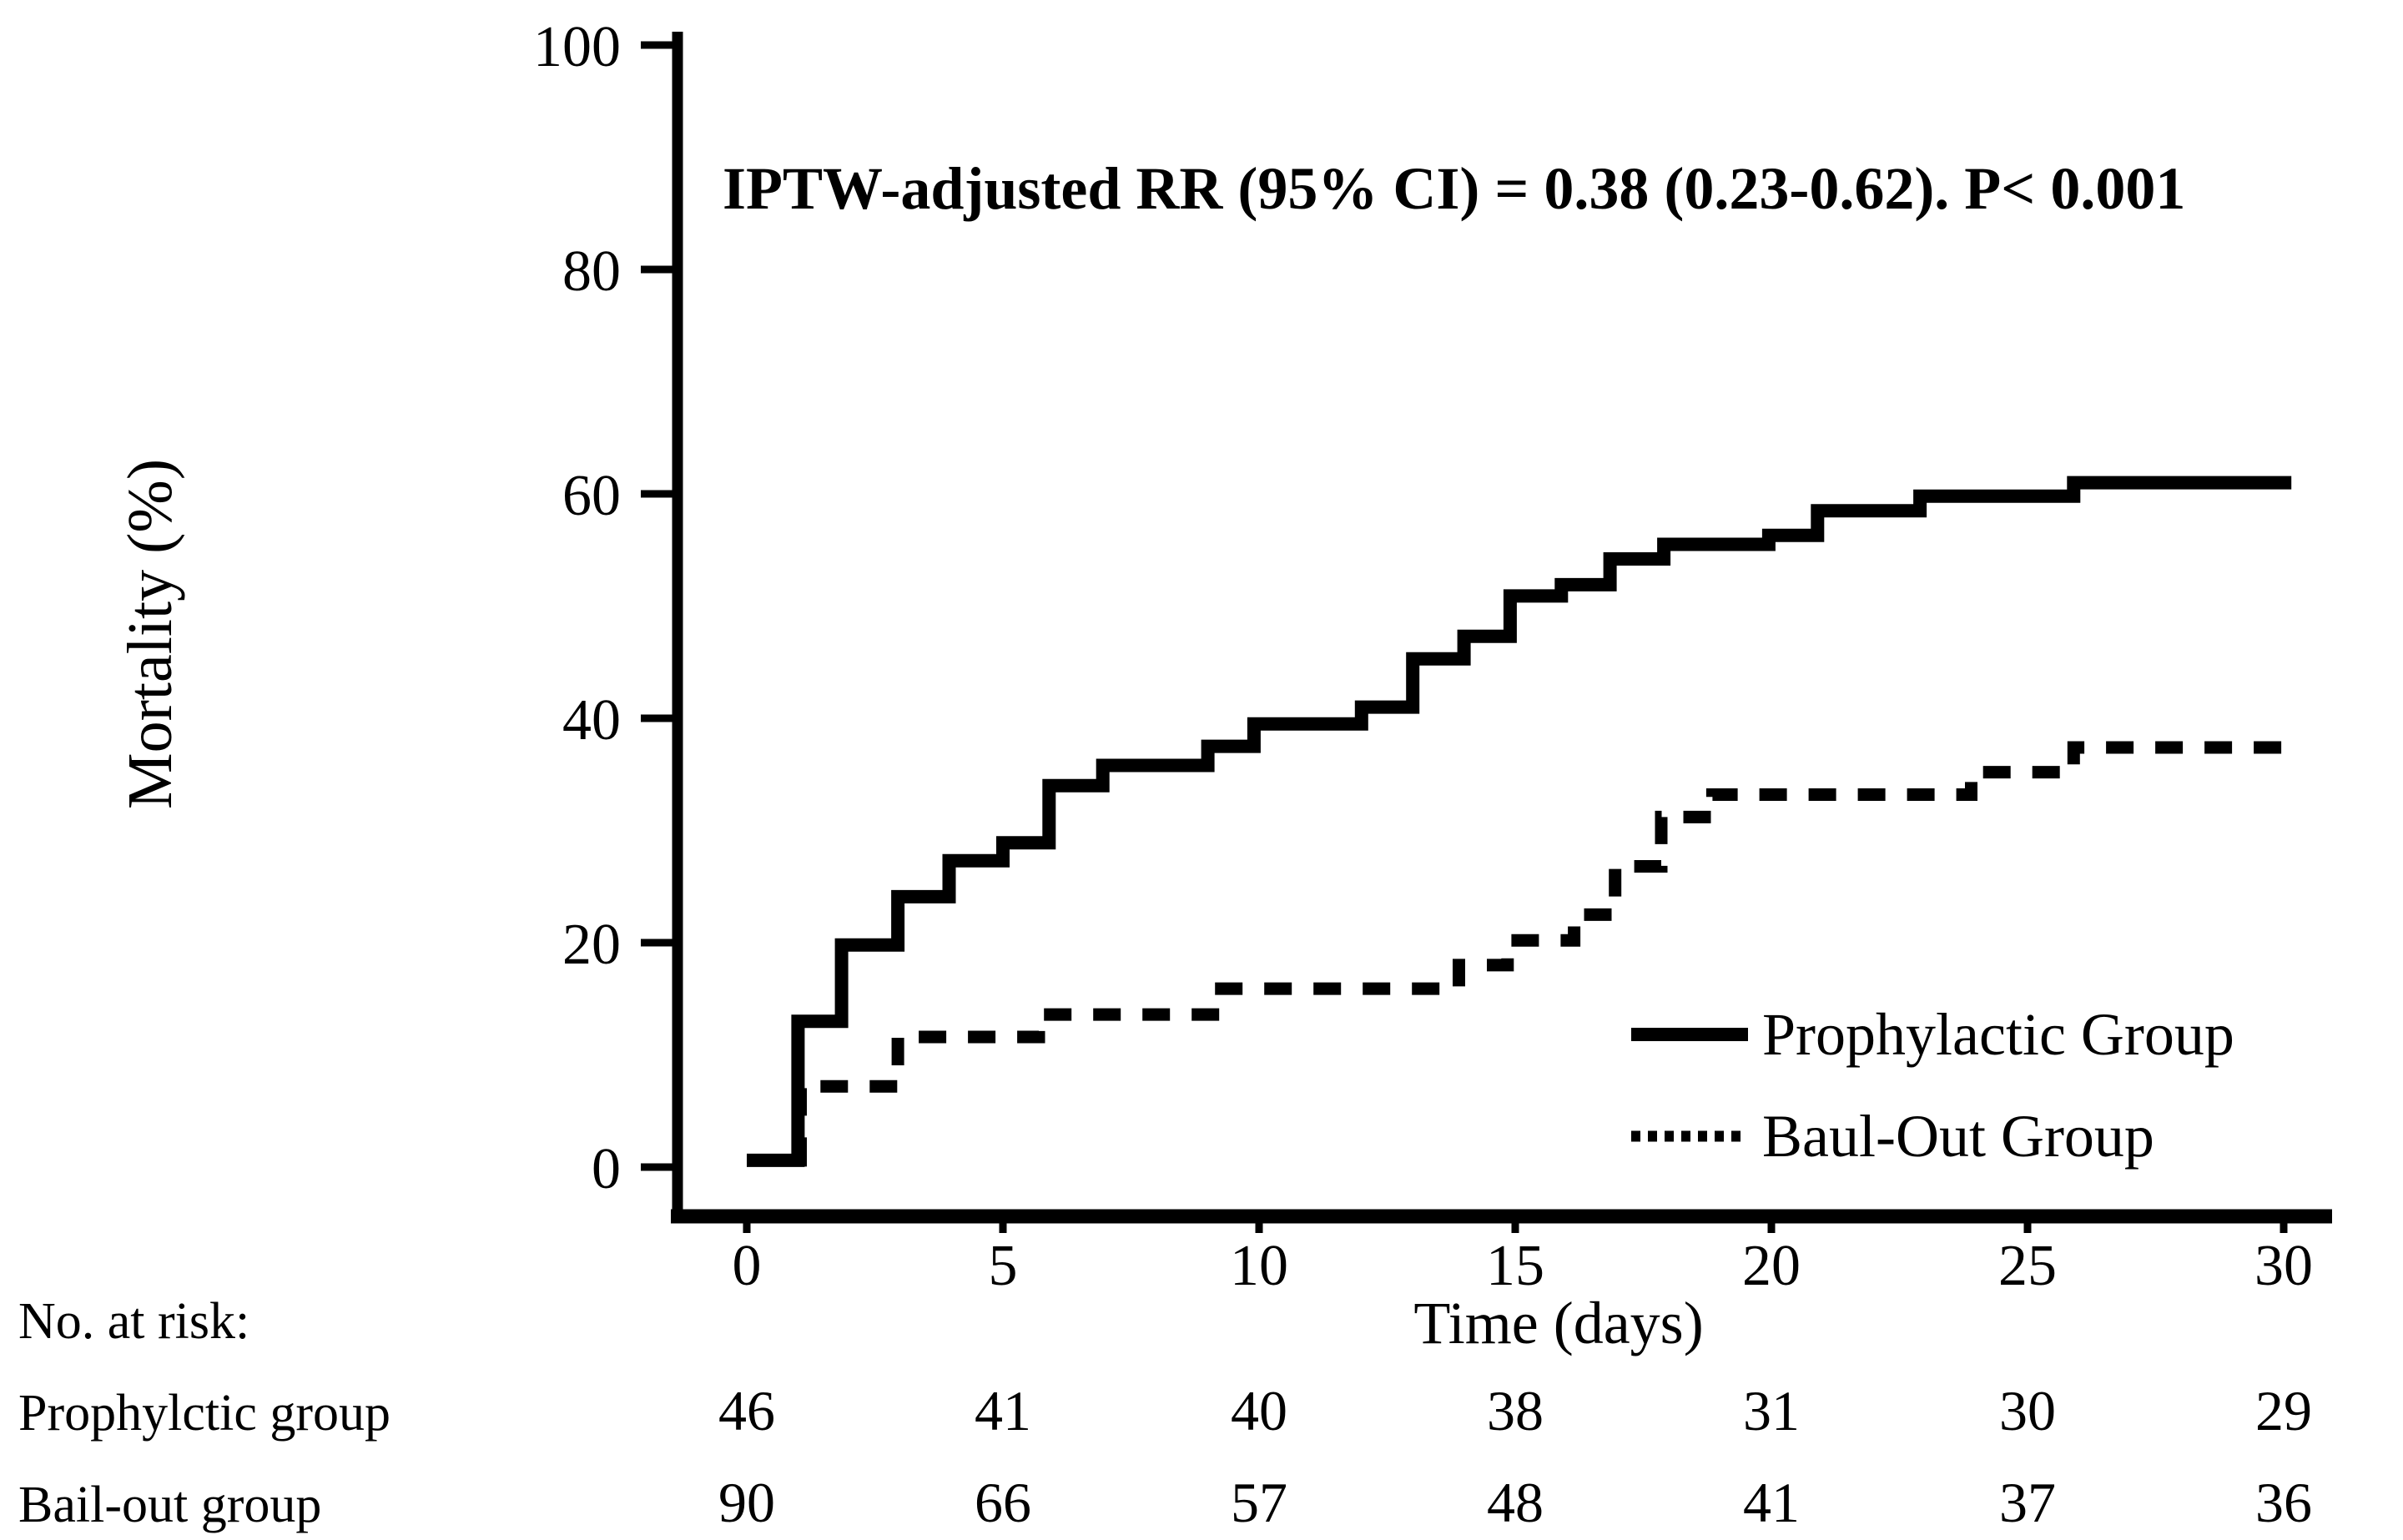 This screenshot has height=1540, width=2403. Describe the element at coordinates (133, 1321) in the screenshot. I see `risk-table-title: No. at risk:` at that location.